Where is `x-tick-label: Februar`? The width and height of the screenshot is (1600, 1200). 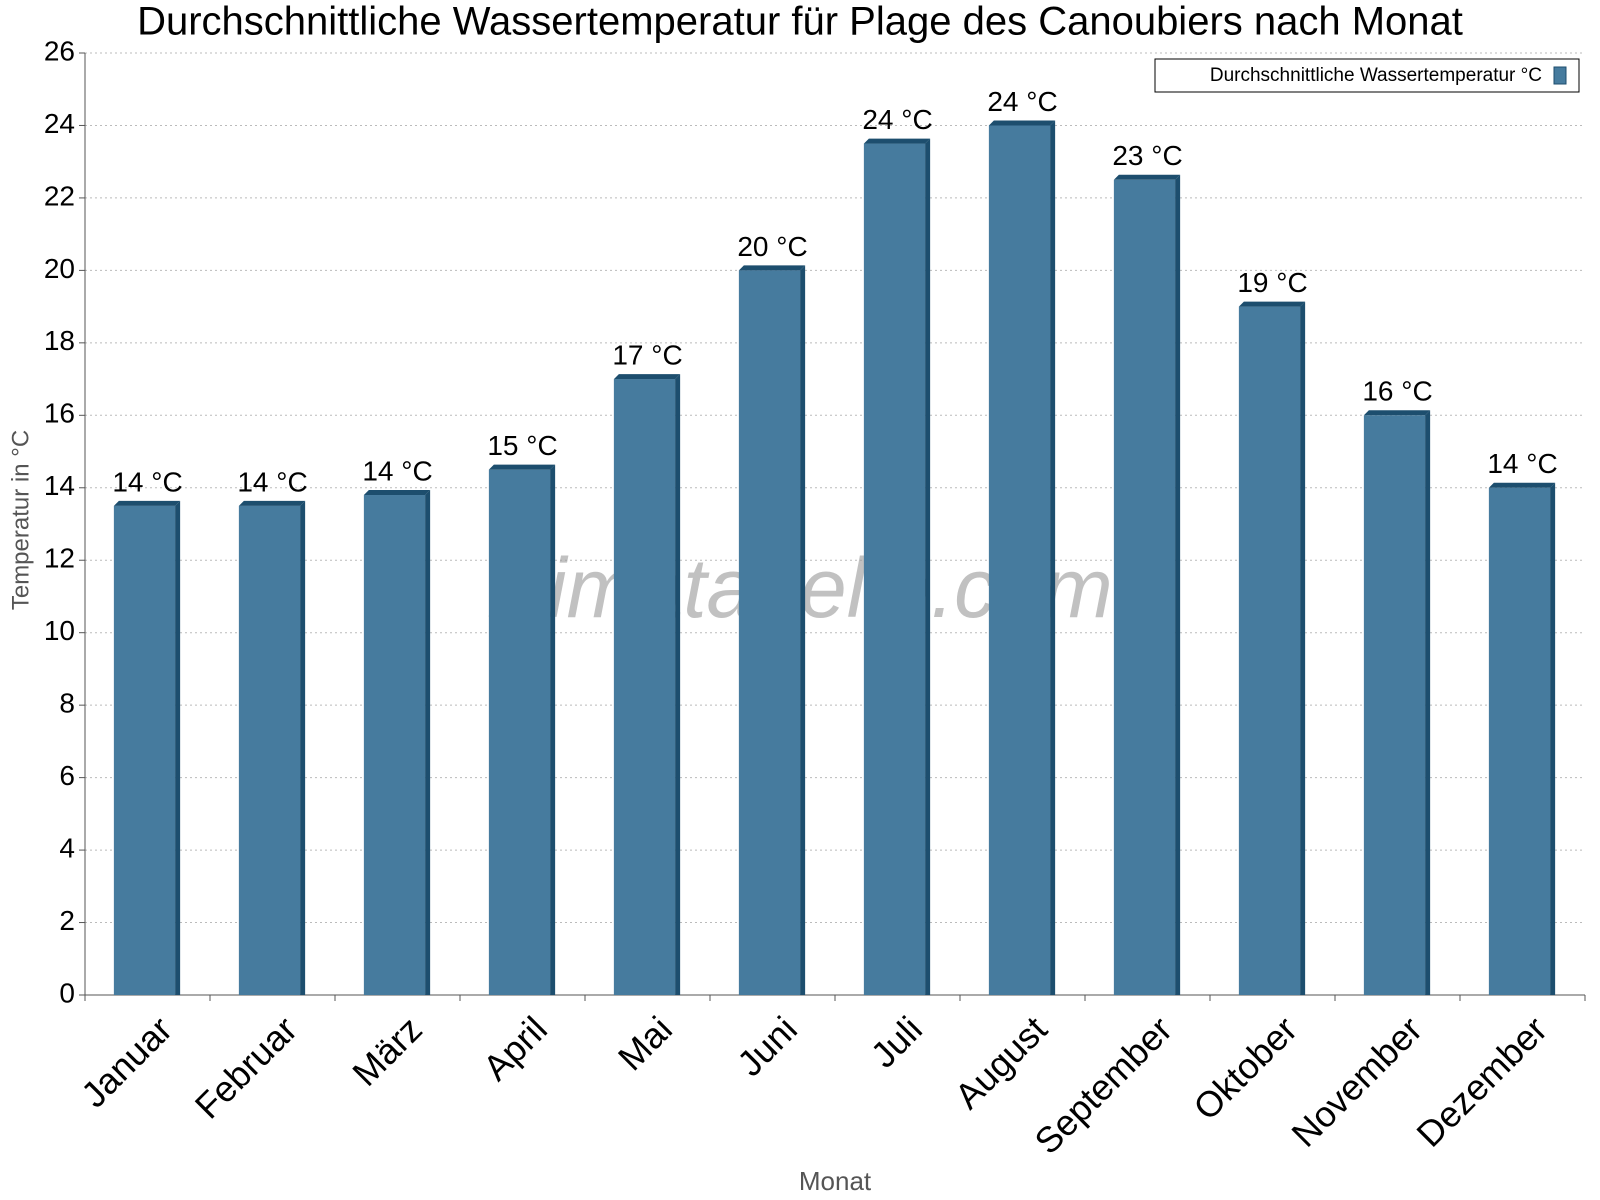 x-tick-label: Februar is located at coordinates (246, 1067).